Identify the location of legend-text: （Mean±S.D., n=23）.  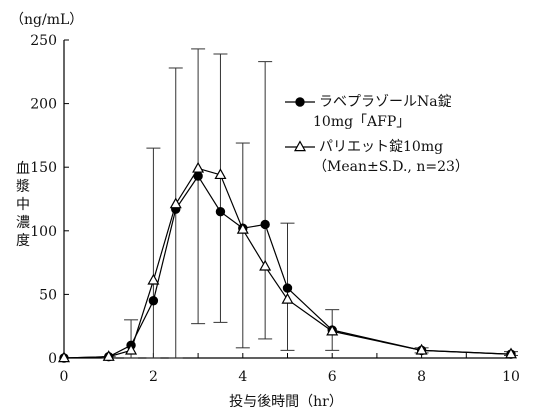
(391, 167).